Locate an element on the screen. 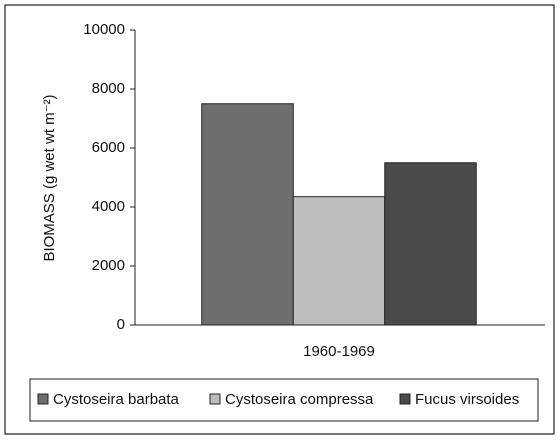 The width and height of the screenshot is (560, 444). y-tick-label: 10000 is located at coordinates (104, 29).